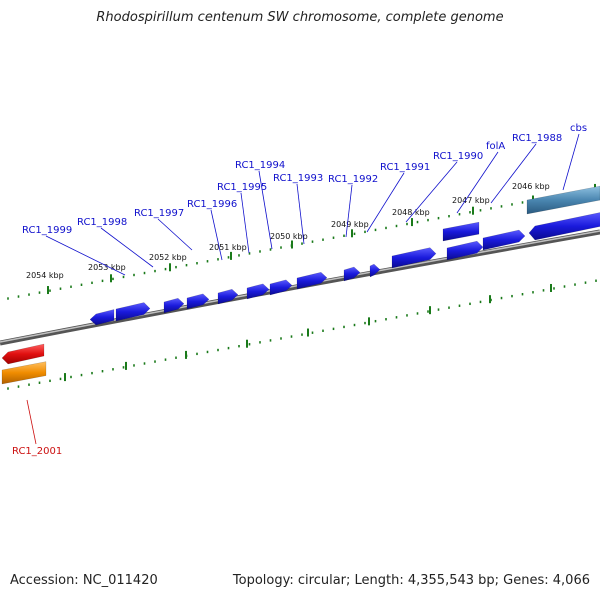  Describe the element at coordinates (531, 186) in the screenshot. I see `kbp-label: 2046 kbp` at that location.